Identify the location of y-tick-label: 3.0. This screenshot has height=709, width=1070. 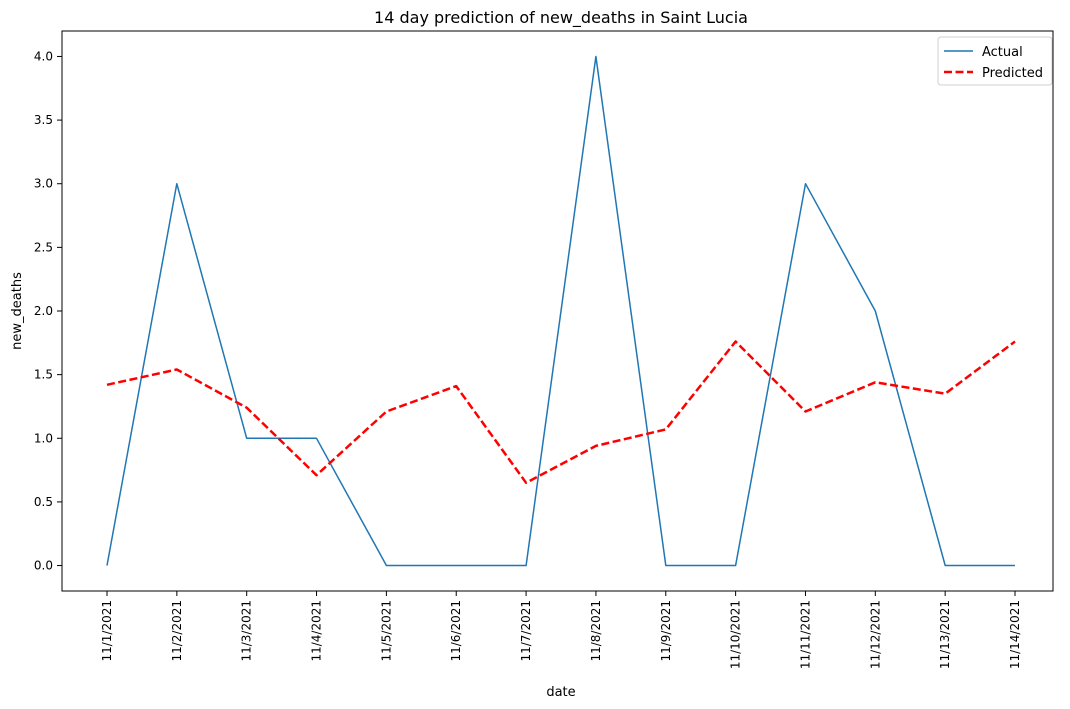
(43, 184).